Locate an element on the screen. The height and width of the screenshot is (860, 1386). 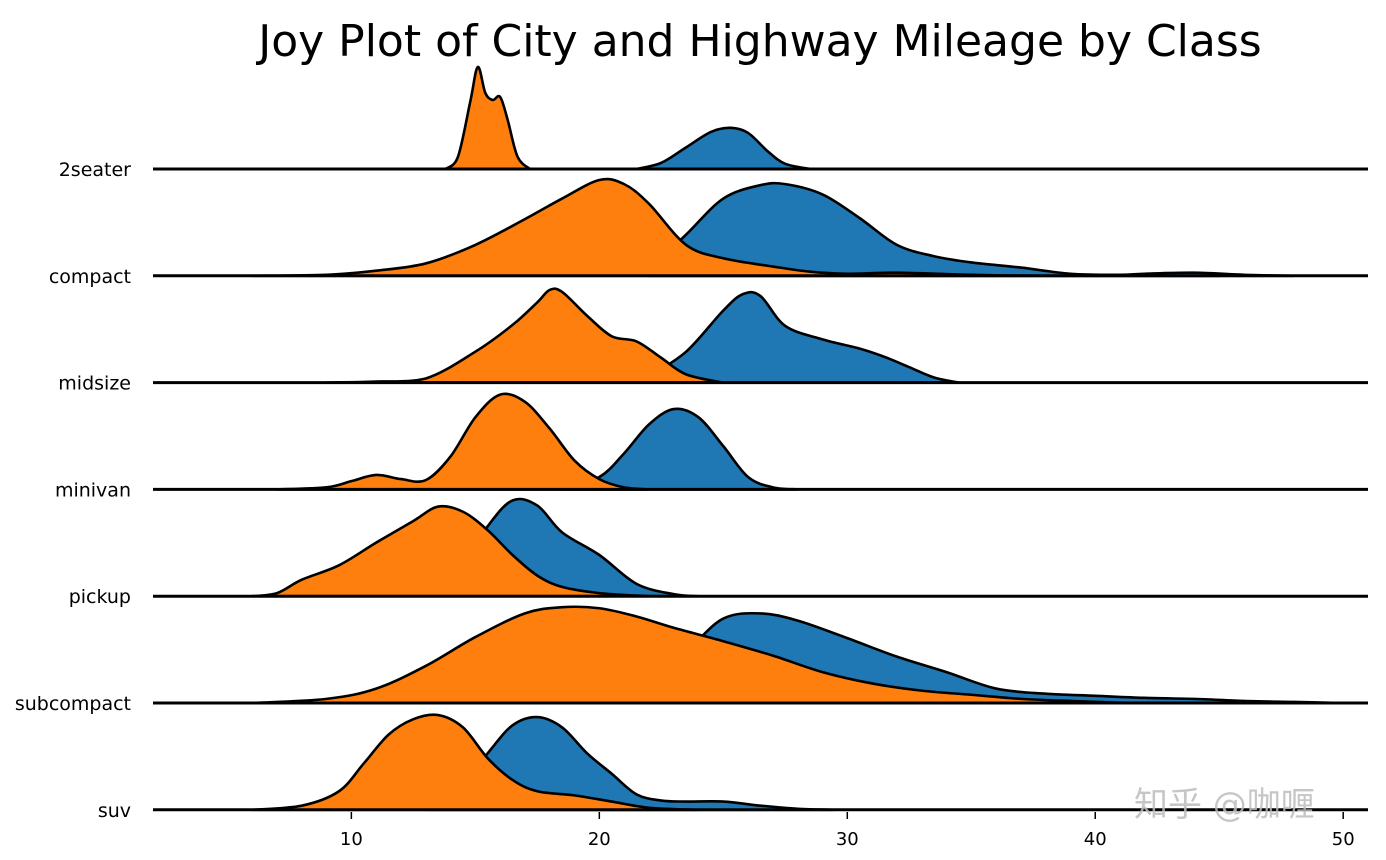
ridge-row-compact is located at coordinates (760, 227).